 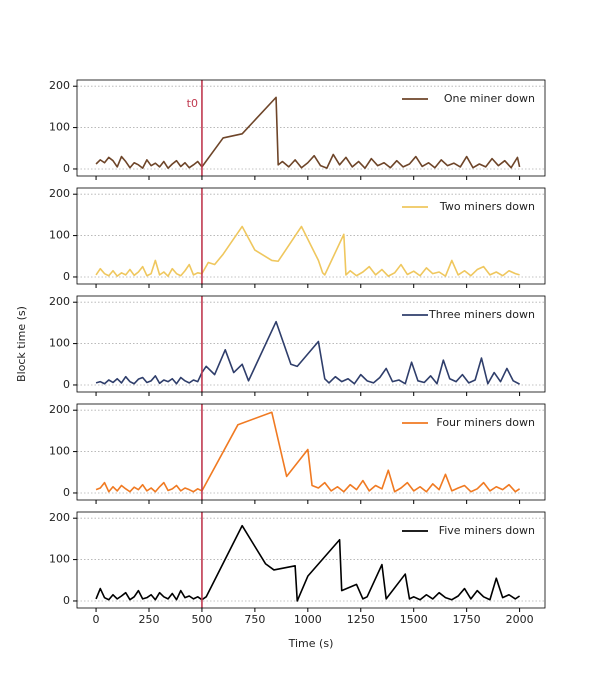 What do you see at coordinates (489, 98) in the screenshot?
I see `legend-label: One miner down` at bounding box center [489, 98].